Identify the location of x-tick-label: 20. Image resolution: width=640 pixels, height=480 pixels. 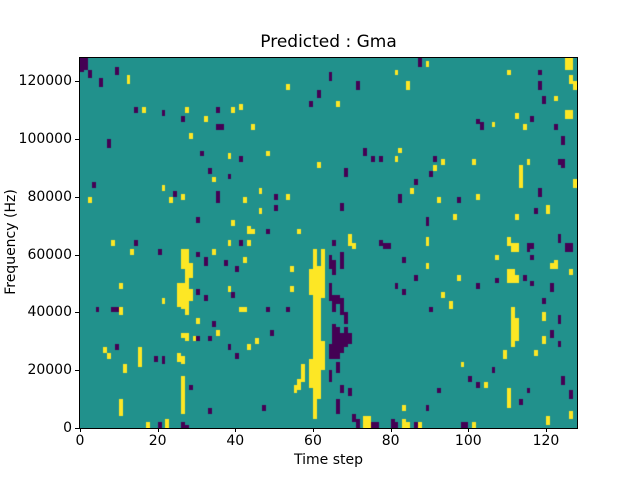
(157, 441).